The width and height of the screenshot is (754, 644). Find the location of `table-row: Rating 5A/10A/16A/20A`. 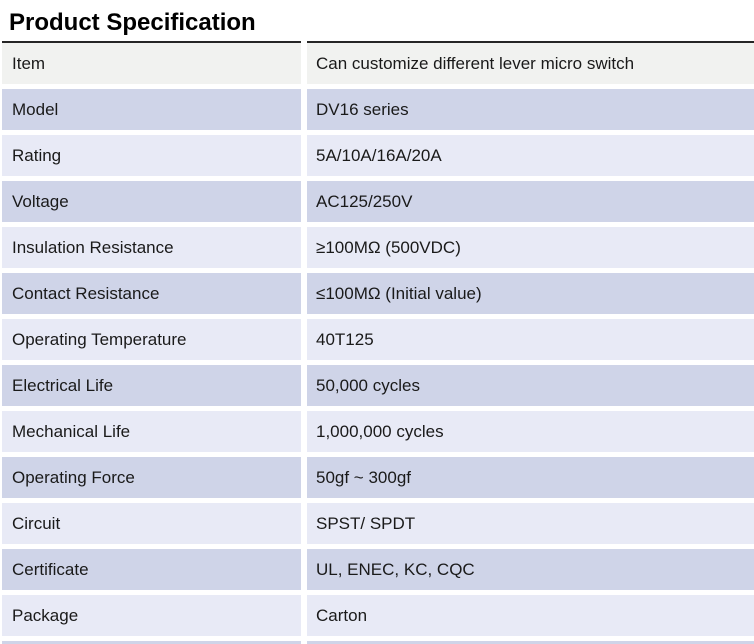

table-row: Rating 5A/10A/16A/20A is located at coordinates (378, 155).